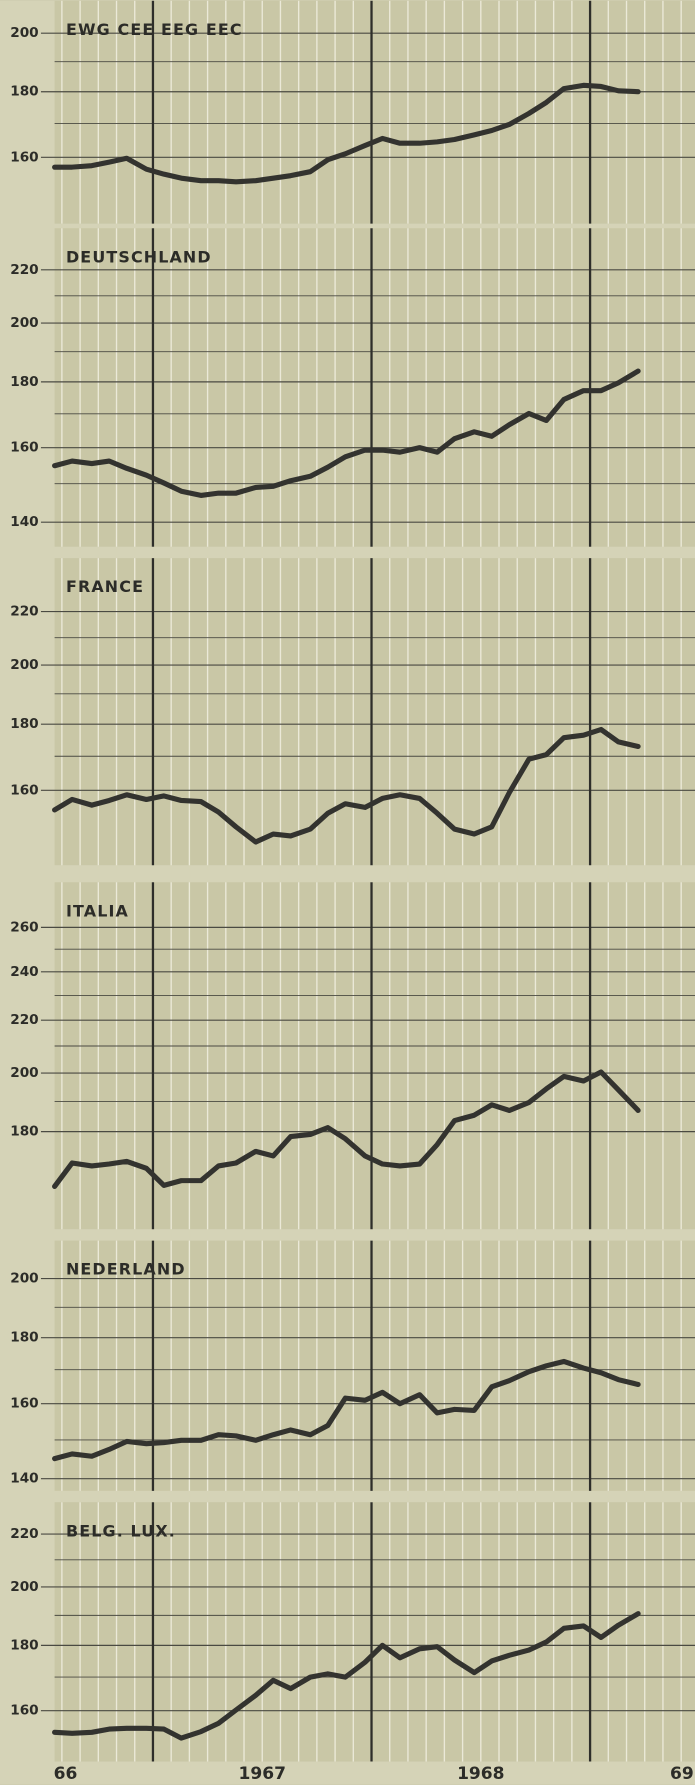 The image size is (695, 1785). I want to click on x-tick-label: 1967, so click(262, 1774).